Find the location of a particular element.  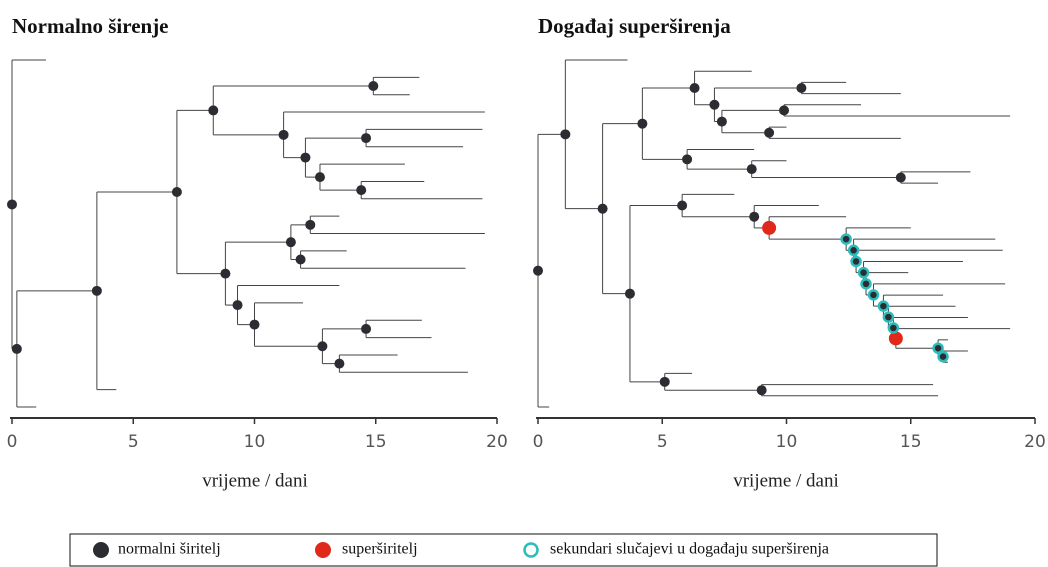

chart-title: Normalno širenje is located at coordinates (90, 26).